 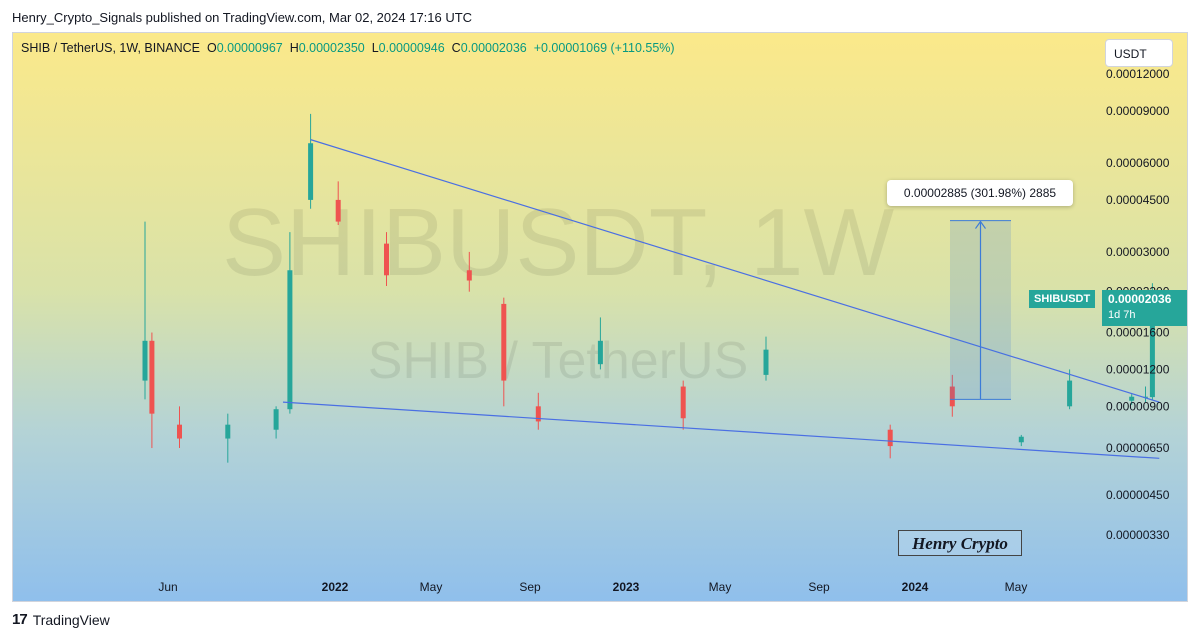 I want to click on y-tick-label-8: 0.00000900, so click(x=1138, y=406).